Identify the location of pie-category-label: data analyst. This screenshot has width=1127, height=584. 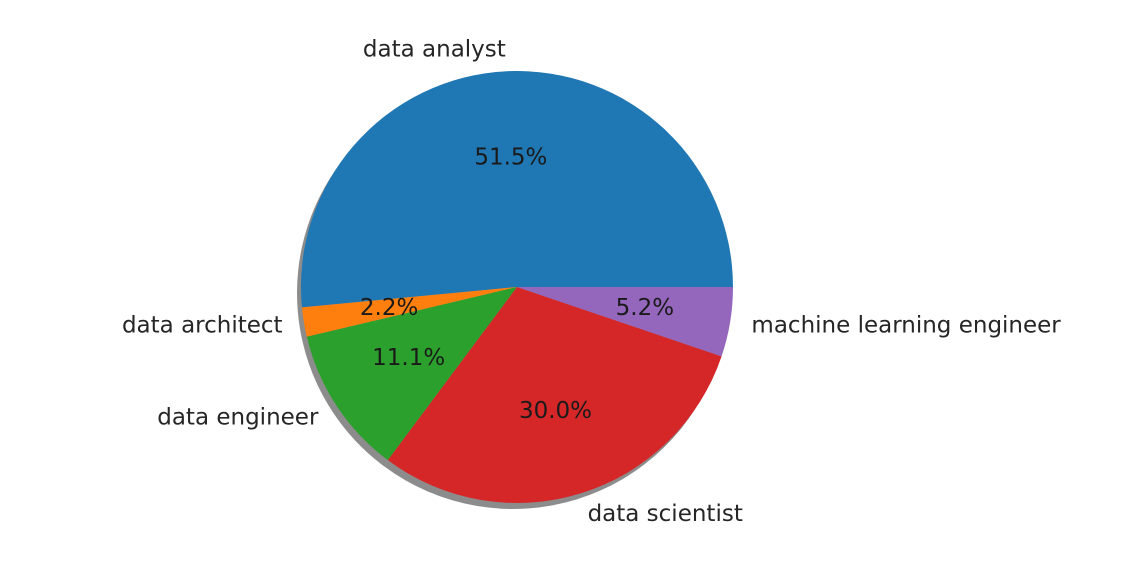
(434, 50).